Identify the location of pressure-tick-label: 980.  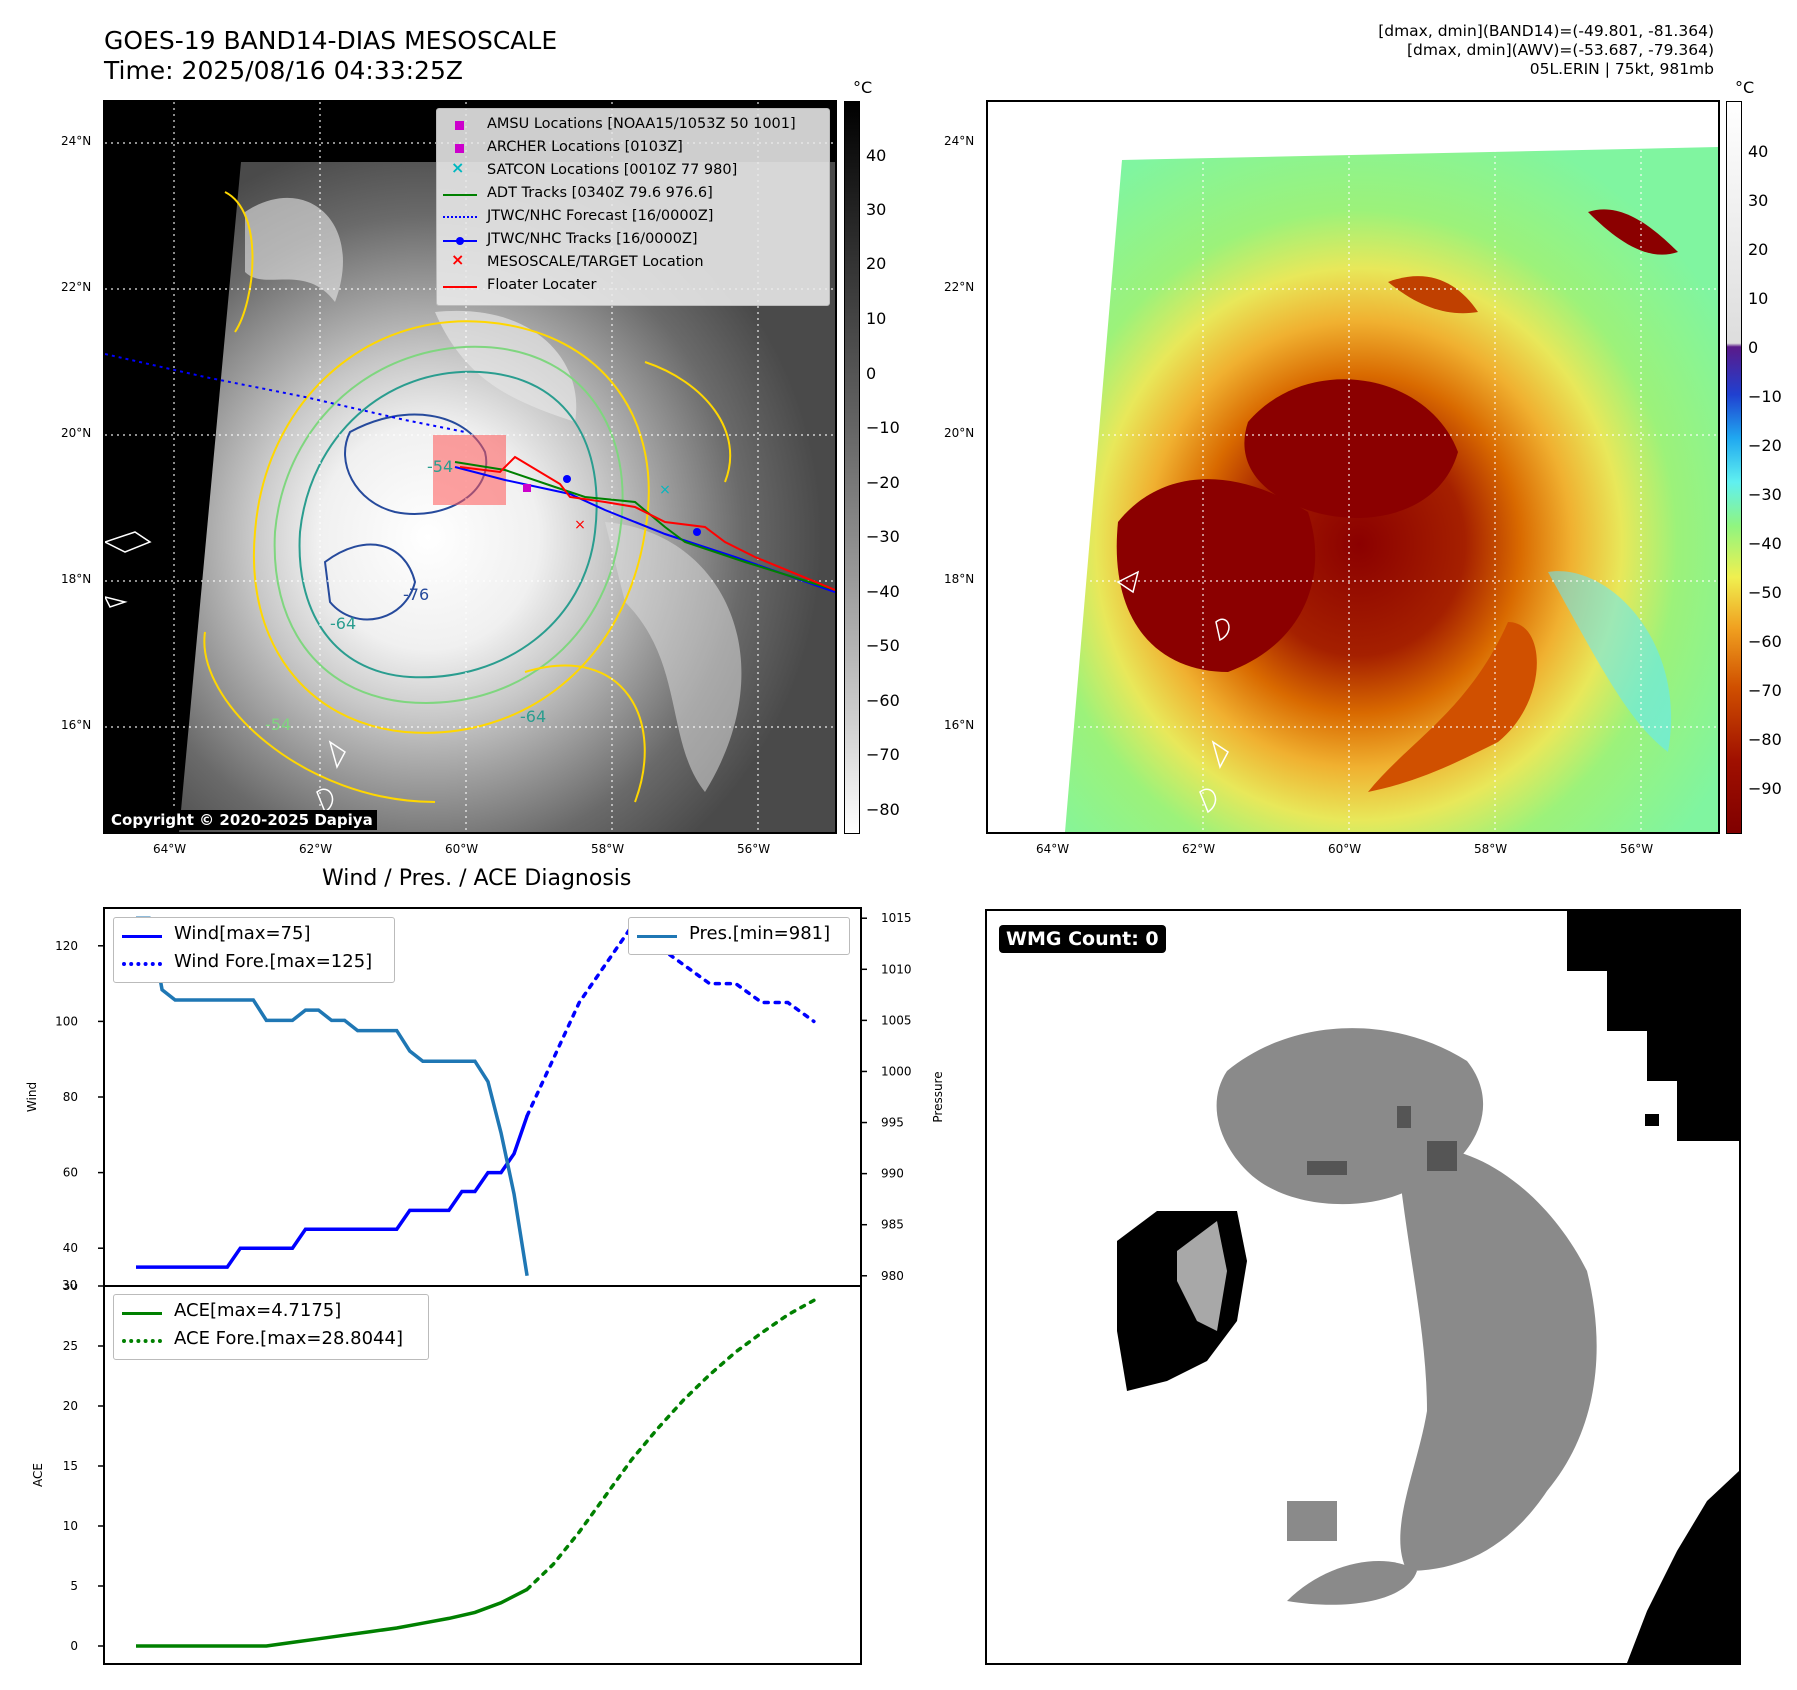
(892, 1276).